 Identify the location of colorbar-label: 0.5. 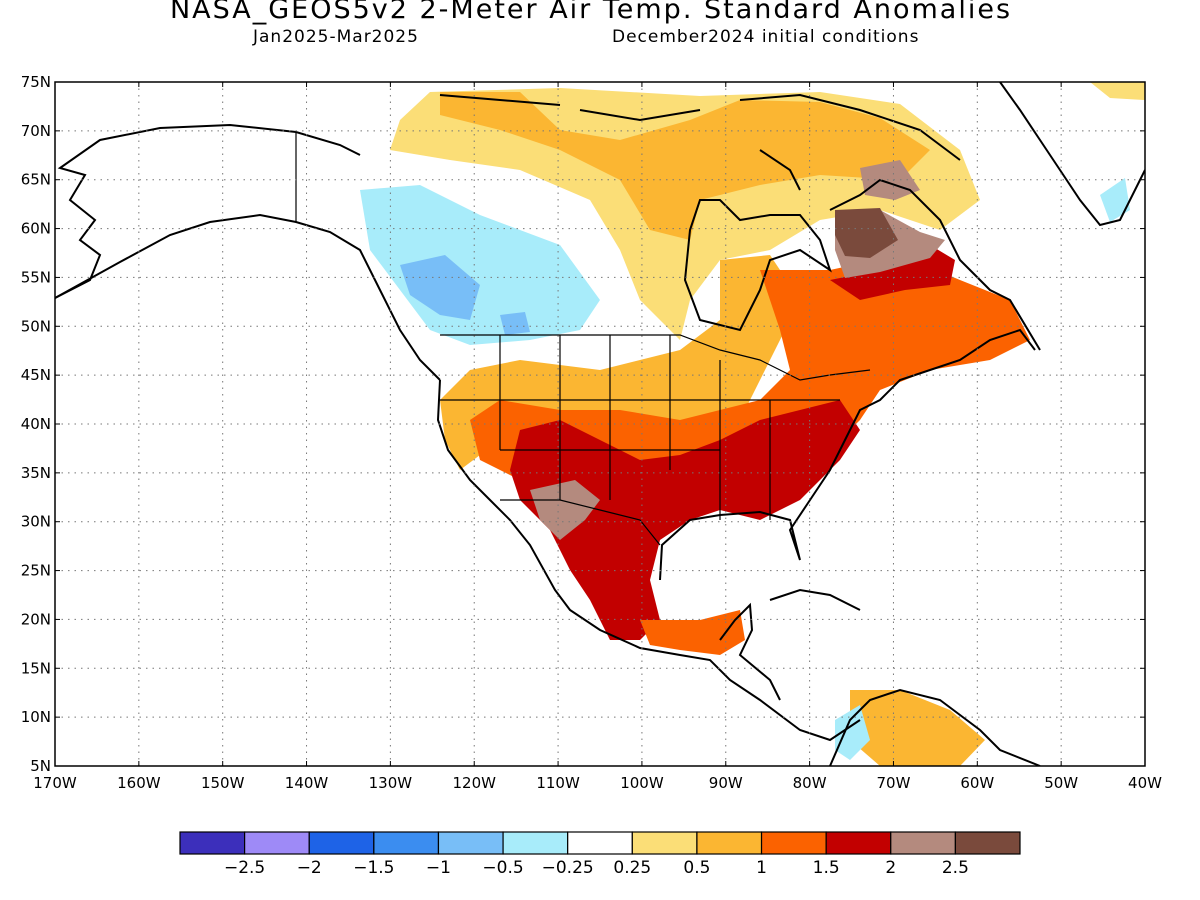
(696, 868).